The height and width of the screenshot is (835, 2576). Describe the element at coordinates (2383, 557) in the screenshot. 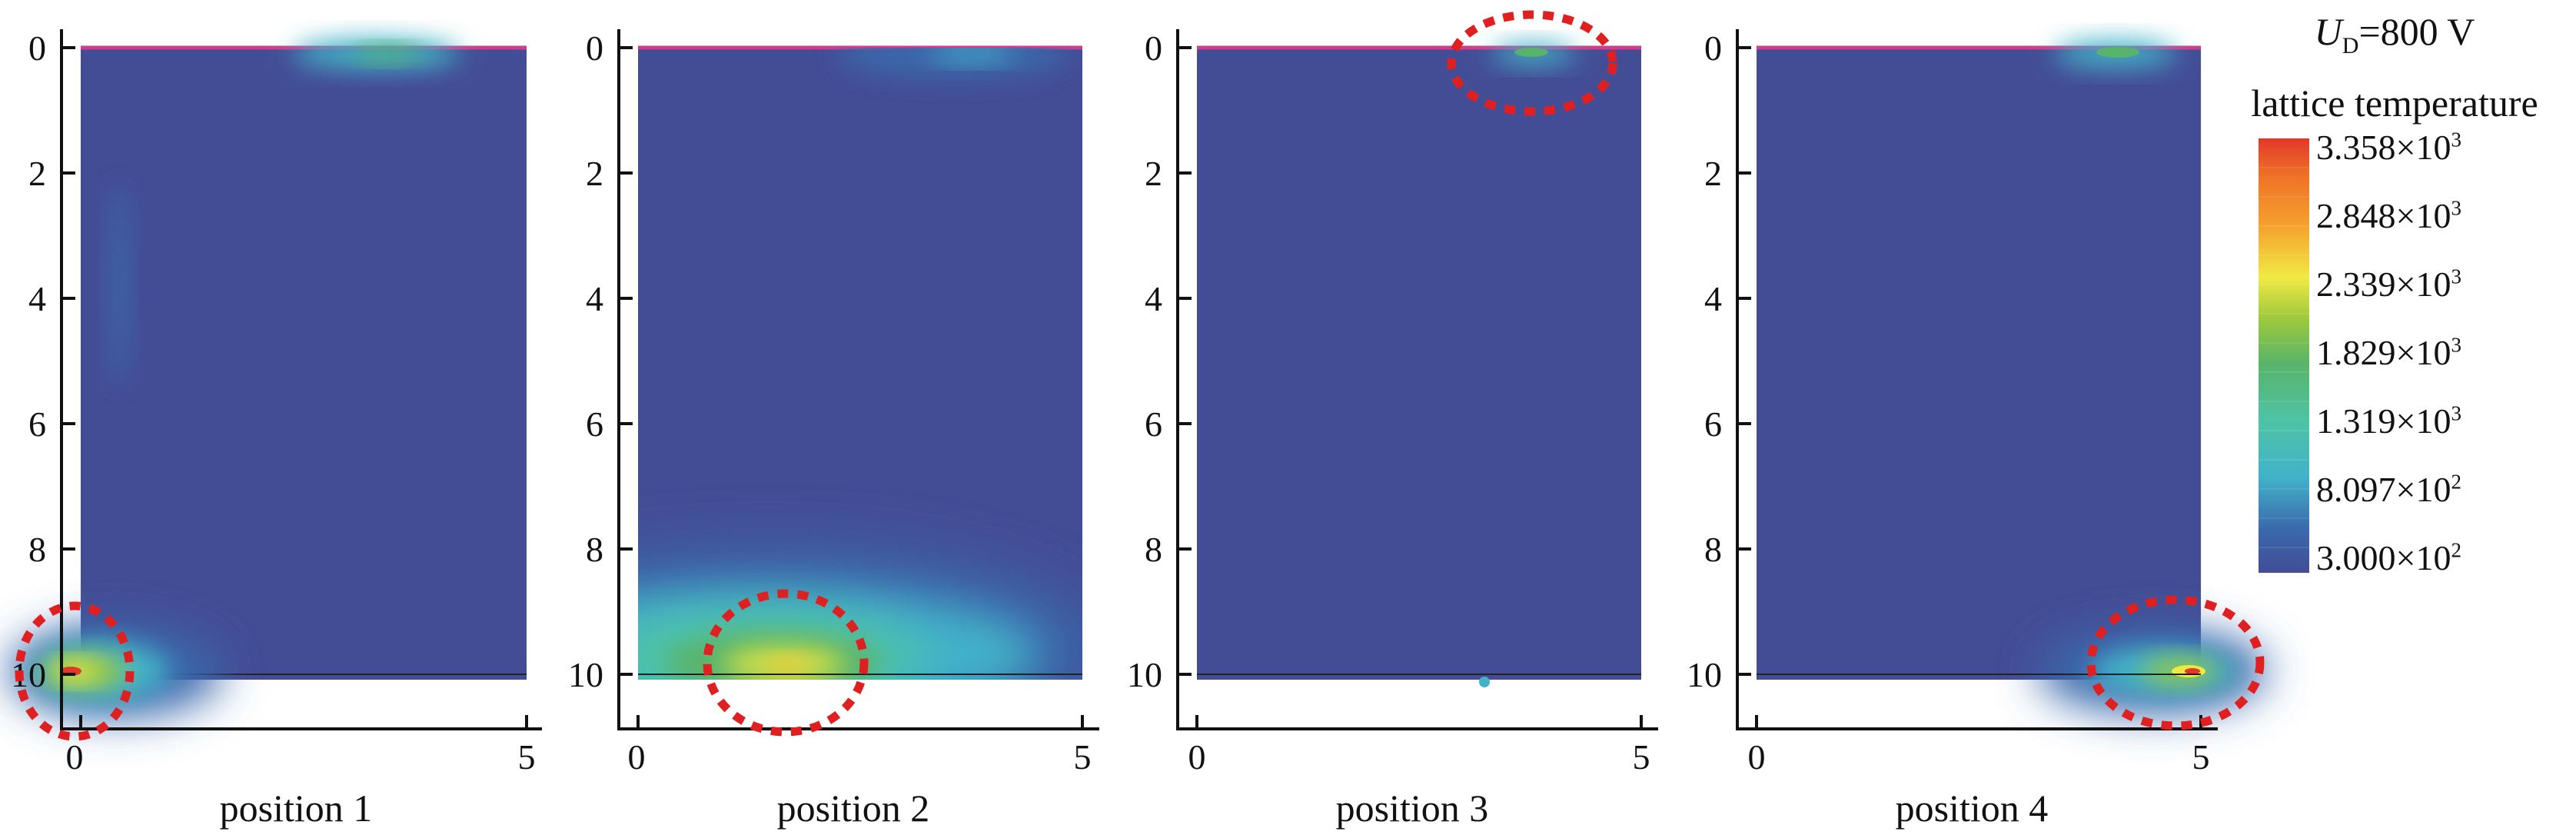

I see `colorbar-label-7-value: 3.000×10` at that location.